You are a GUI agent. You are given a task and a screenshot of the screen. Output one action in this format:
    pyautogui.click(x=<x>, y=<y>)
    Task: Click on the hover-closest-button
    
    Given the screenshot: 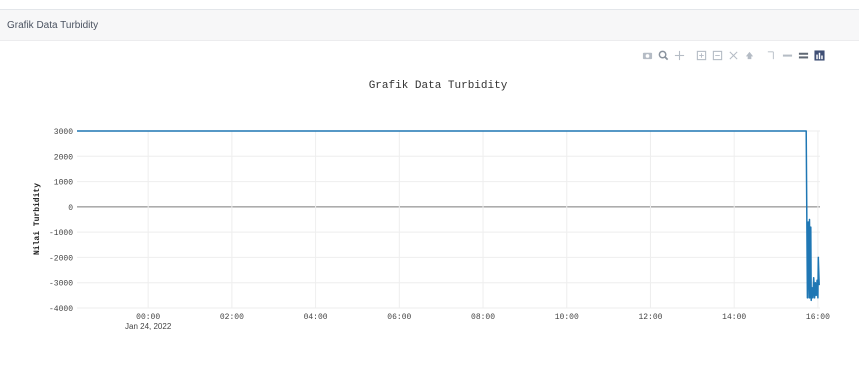 What is the action you would take?
    pyautogui.click(x=787, y=55)
    